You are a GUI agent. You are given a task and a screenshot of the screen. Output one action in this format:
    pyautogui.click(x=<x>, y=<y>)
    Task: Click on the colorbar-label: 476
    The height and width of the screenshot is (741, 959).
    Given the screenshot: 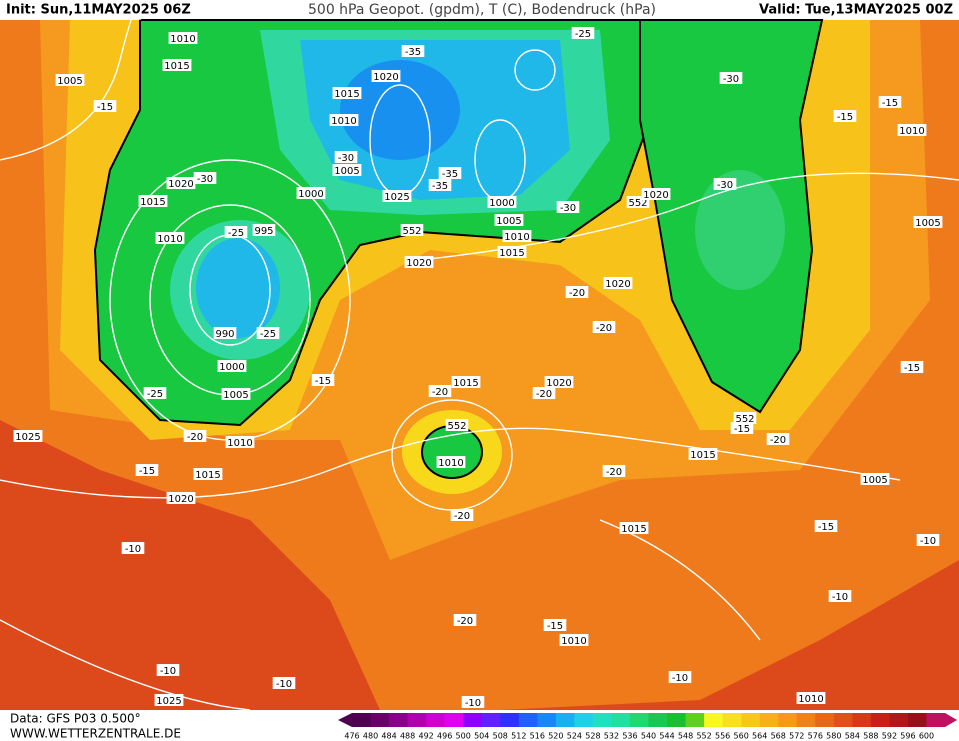 What is the action you would take?
    pyautogui.click(x=351, y=736)
    